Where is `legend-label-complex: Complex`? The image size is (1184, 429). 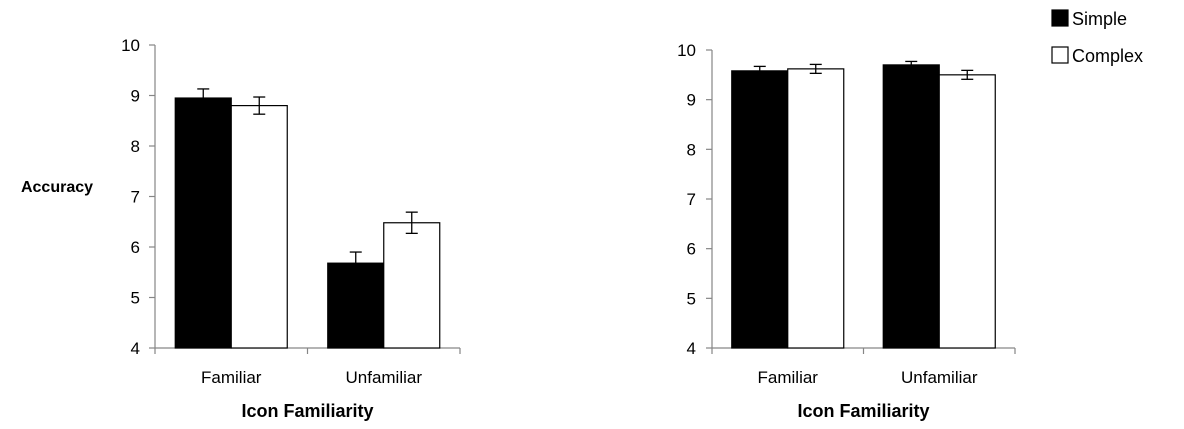
legend-label-complex: Complex is located at coordinates (1107, 56).